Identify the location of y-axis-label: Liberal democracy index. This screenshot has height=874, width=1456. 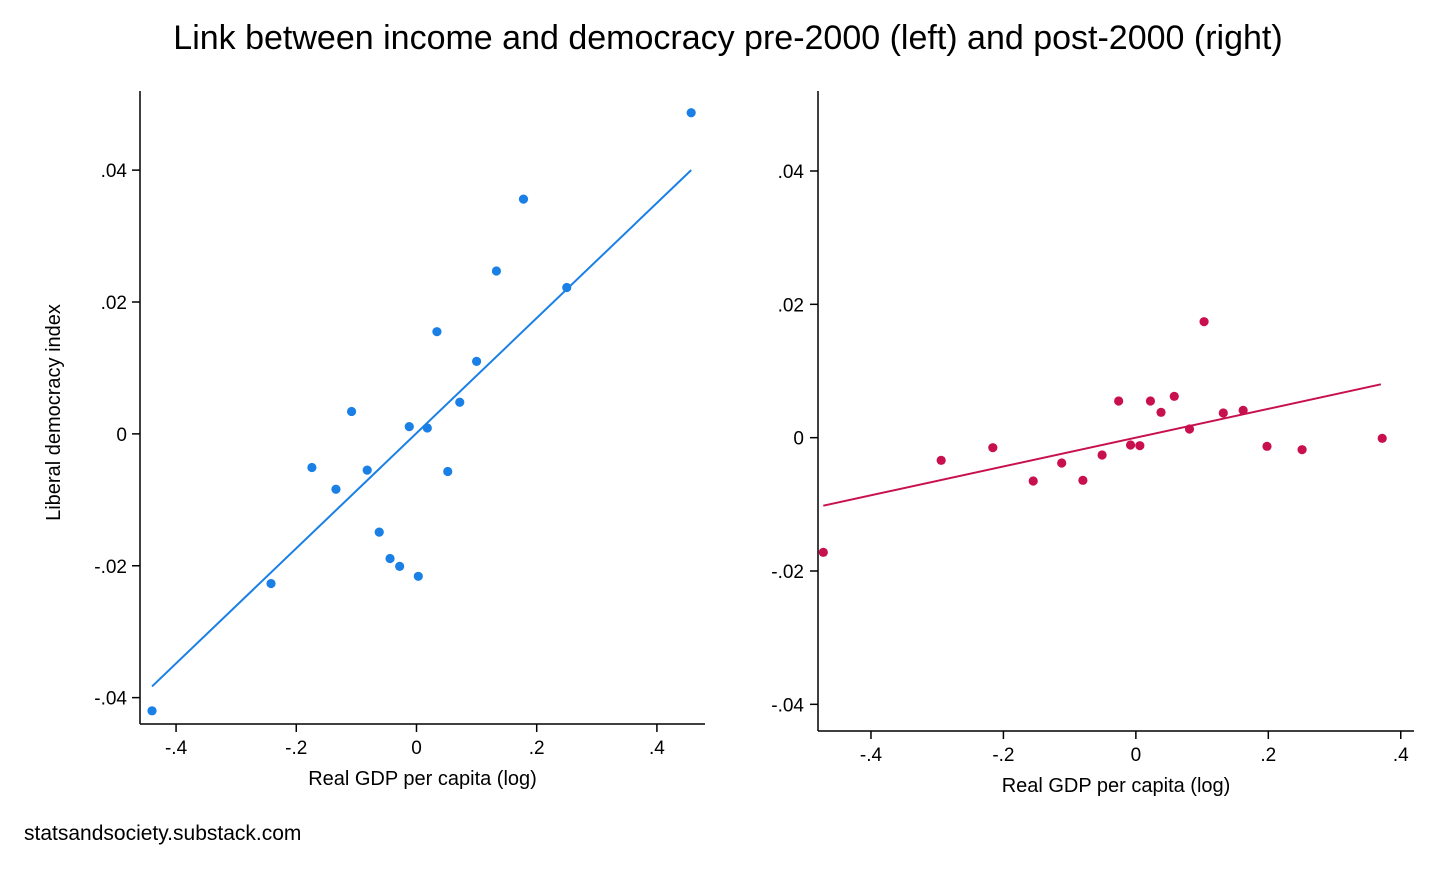
(54, 412).